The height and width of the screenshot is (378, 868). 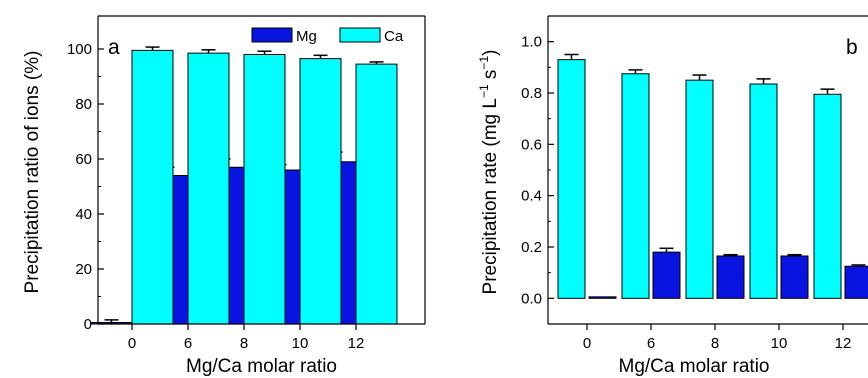 What do you see at coordinates (79, 49) in the screenshot?
I see `y-tick-label: 100` at bounding box center [79, 49].